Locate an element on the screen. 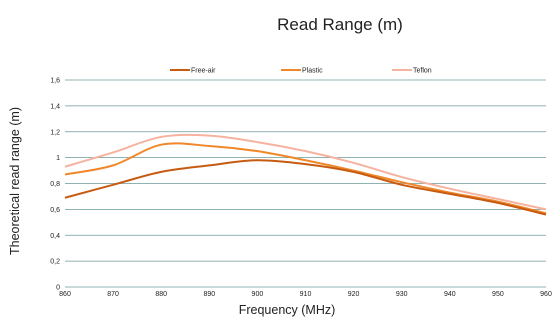 The height and width of the screenshot is (326, 553). y-tick-label: 1,4 is located at coordinates (55, 106).